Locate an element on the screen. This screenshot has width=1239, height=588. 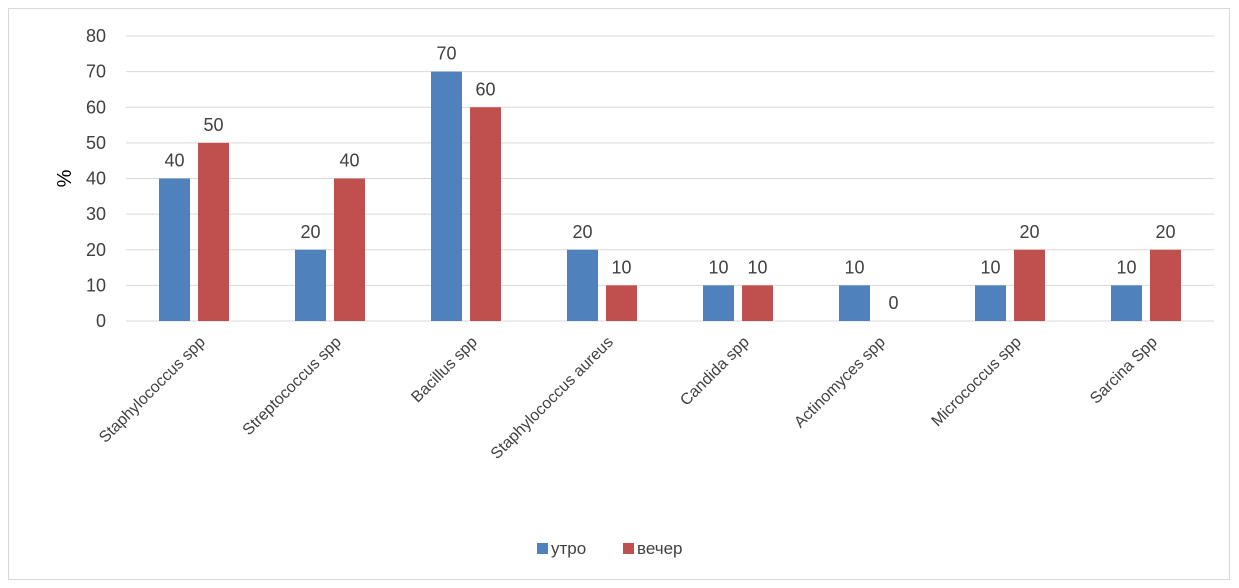
data-label: 70 is located at coordinates (446, 54).